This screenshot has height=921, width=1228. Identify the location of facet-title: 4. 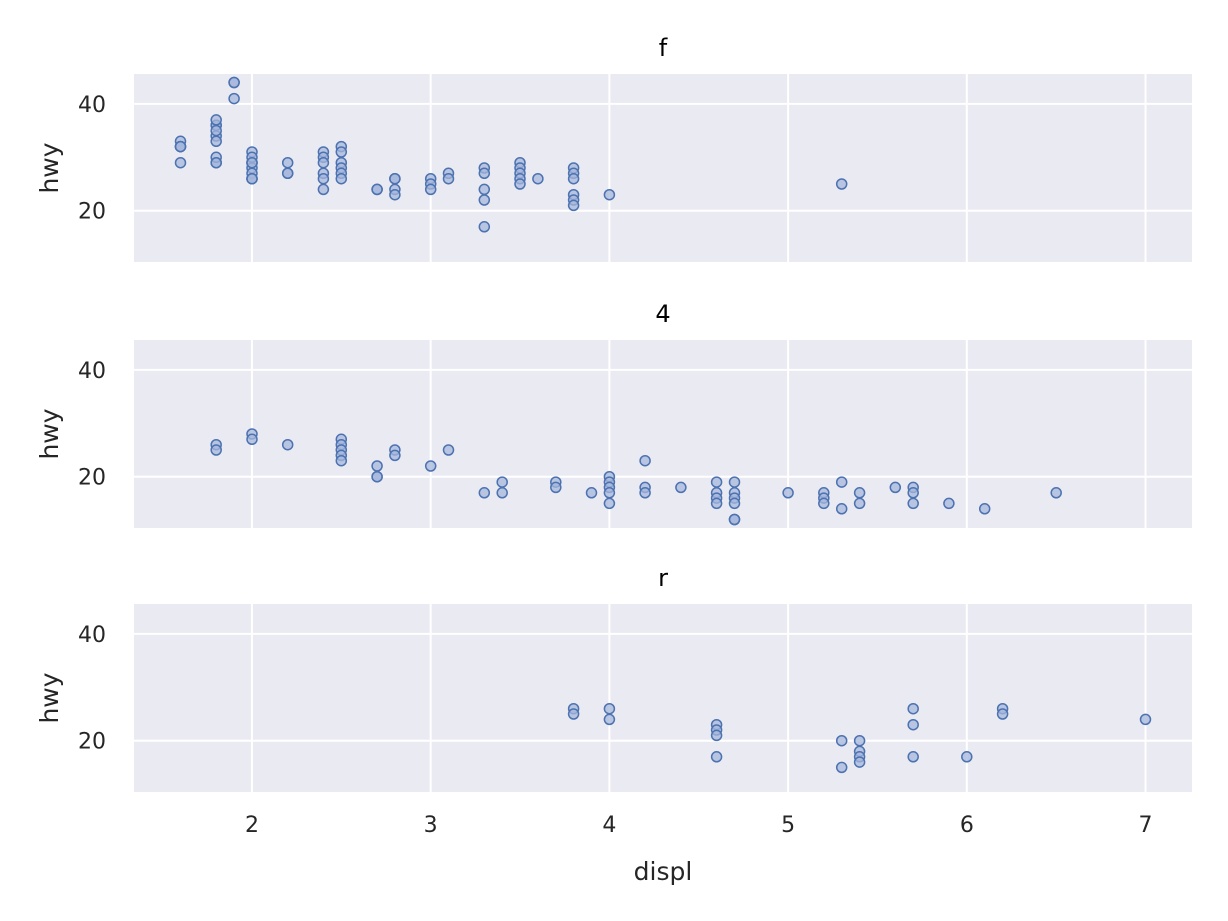
(662, 314).